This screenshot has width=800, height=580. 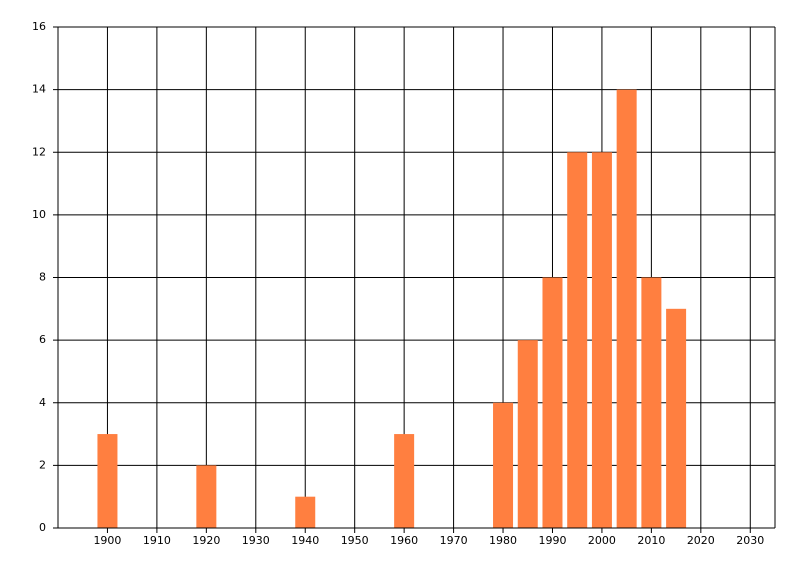 What do you see at coordinates (39, 26) in the screenshot?
I see `y-tick-label: 16` at bounding box center [39, 26].